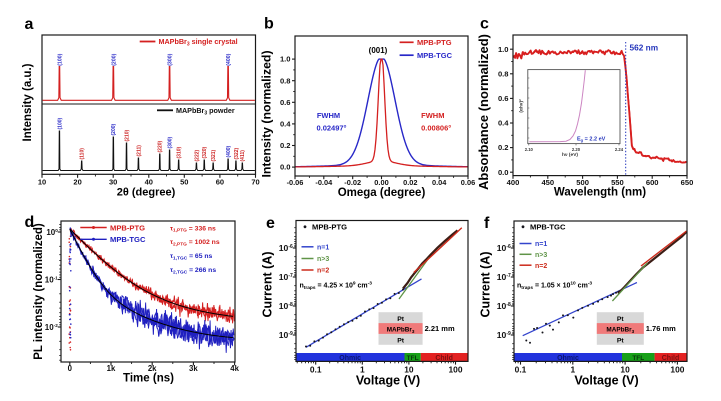 Image resolution: width=721 pixels, height=401 pixels. I want to click on svg-text: 0.0, so click(503, 172).